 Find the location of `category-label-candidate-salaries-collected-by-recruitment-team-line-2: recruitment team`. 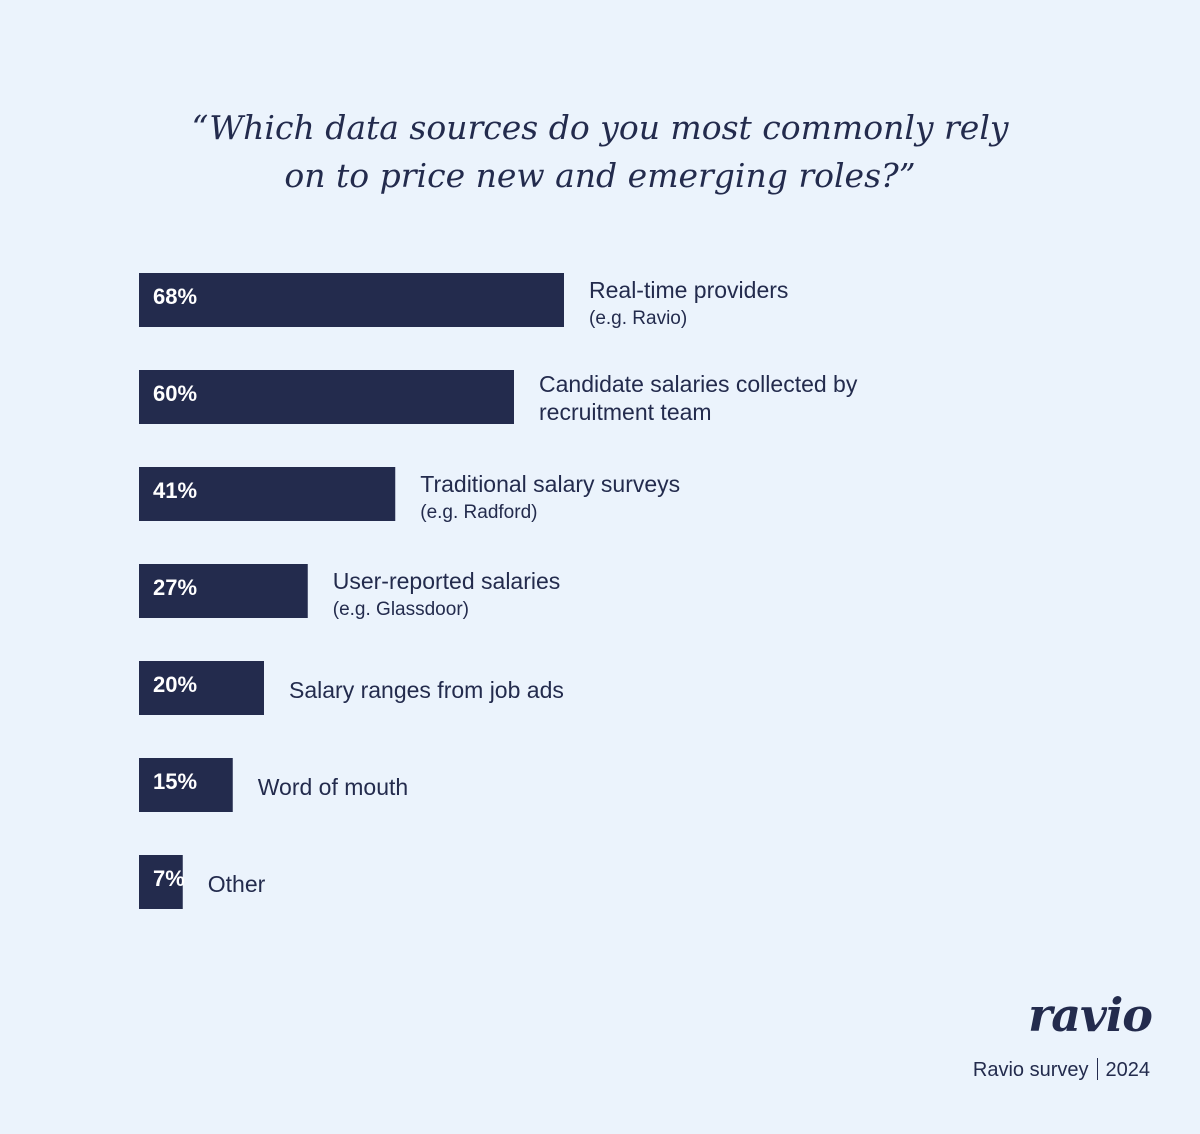

category-label-candidate-salaries-collected-by-recruitment-team-line-2: recruitment team is located at coordinates (625, 412).